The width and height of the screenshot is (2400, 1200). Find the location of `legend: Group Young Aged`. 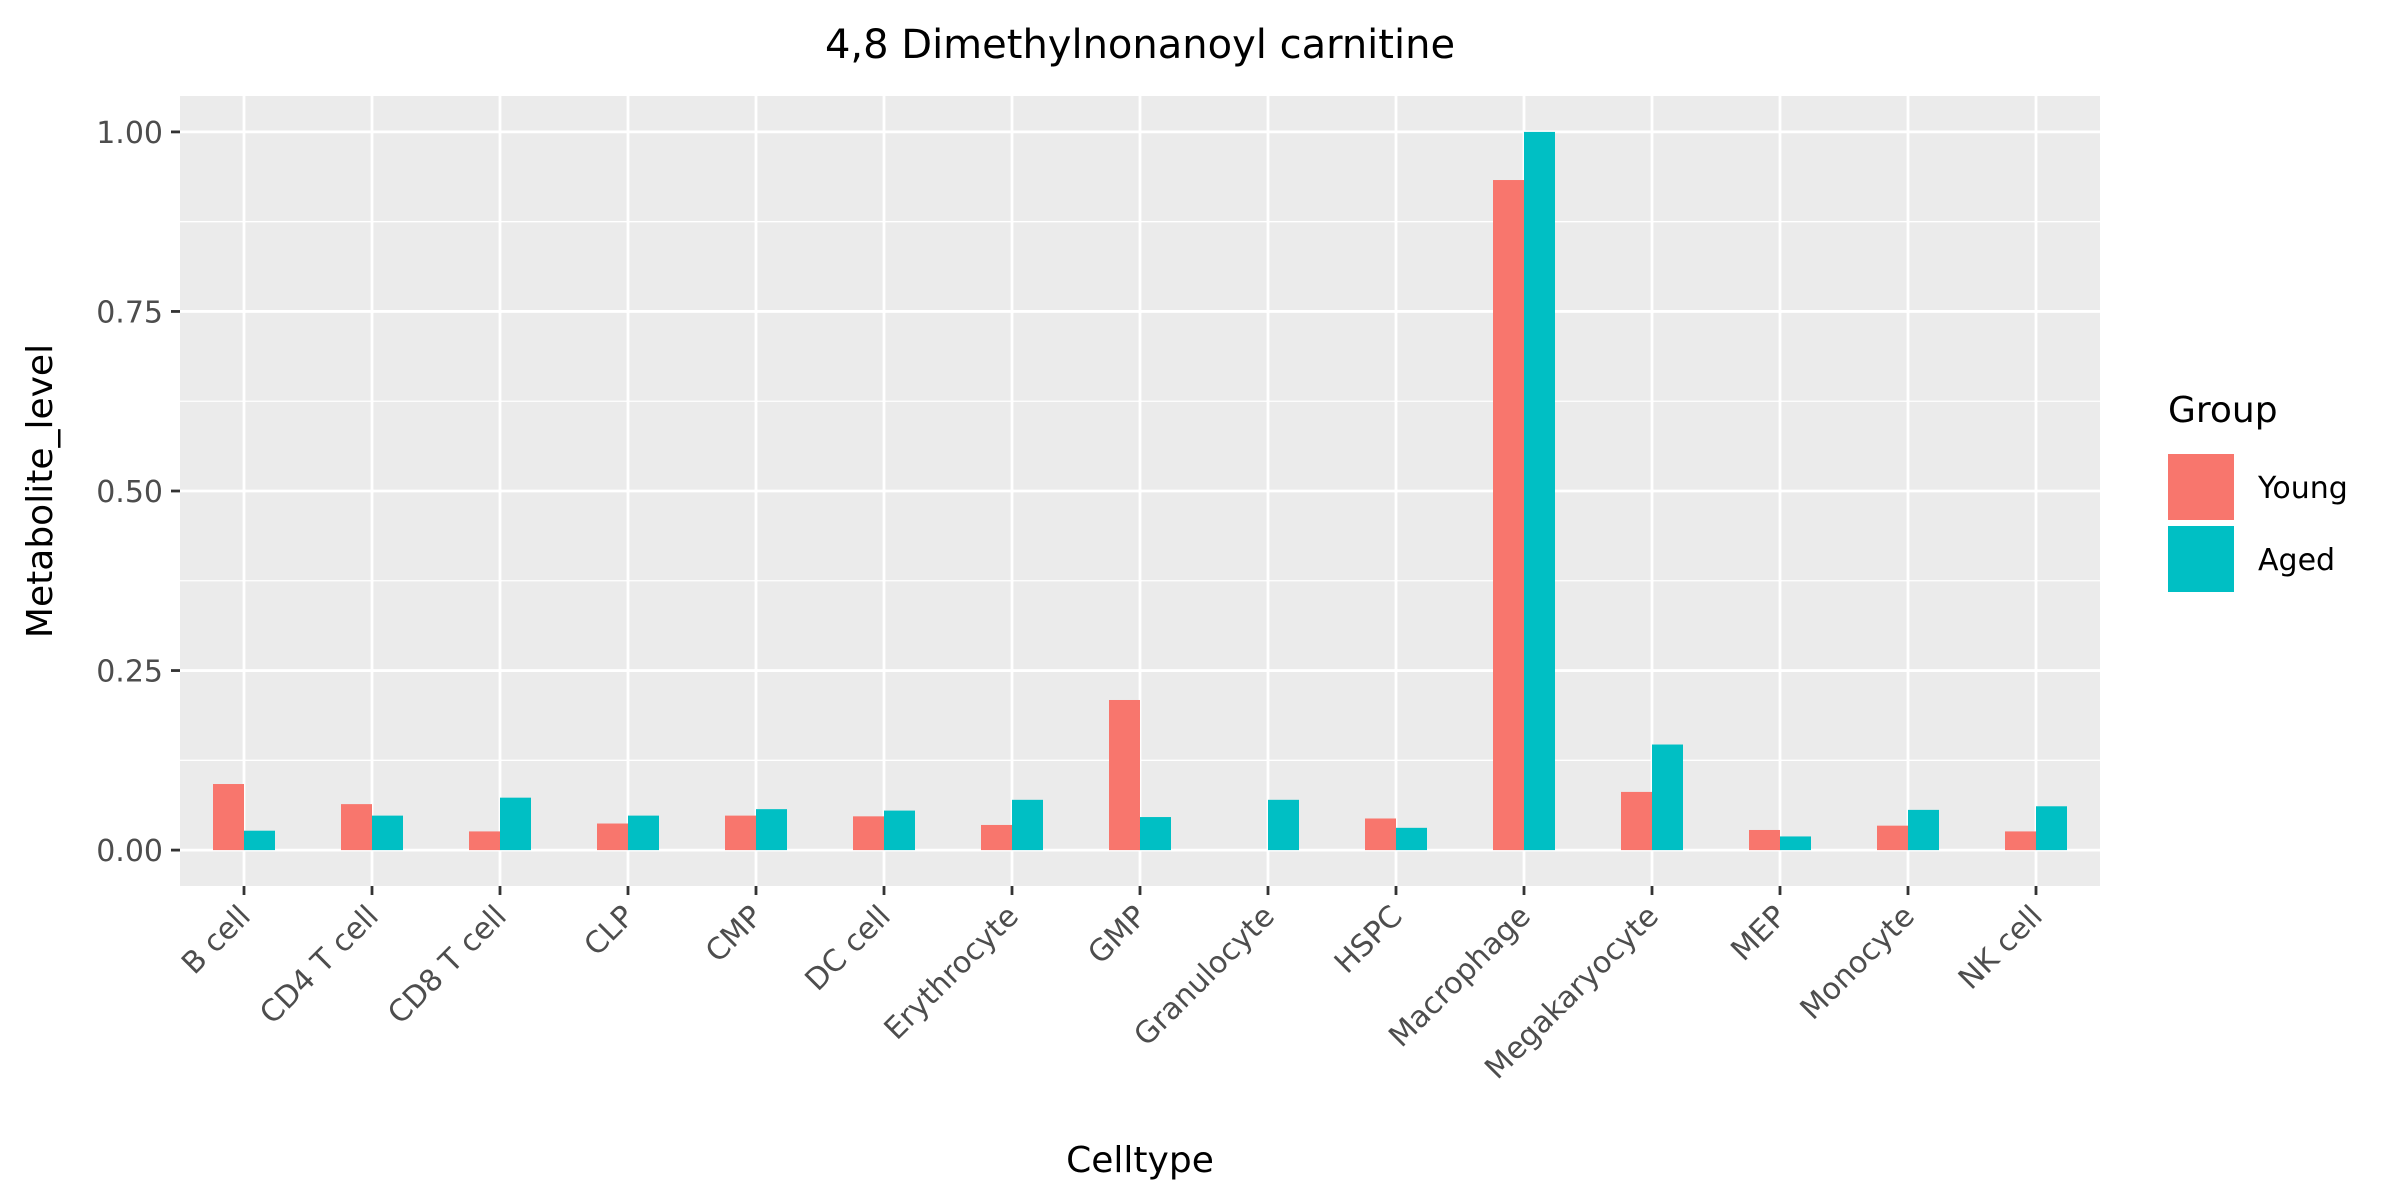

legend: Group Young Aged is located at coordinates (2258, 491).